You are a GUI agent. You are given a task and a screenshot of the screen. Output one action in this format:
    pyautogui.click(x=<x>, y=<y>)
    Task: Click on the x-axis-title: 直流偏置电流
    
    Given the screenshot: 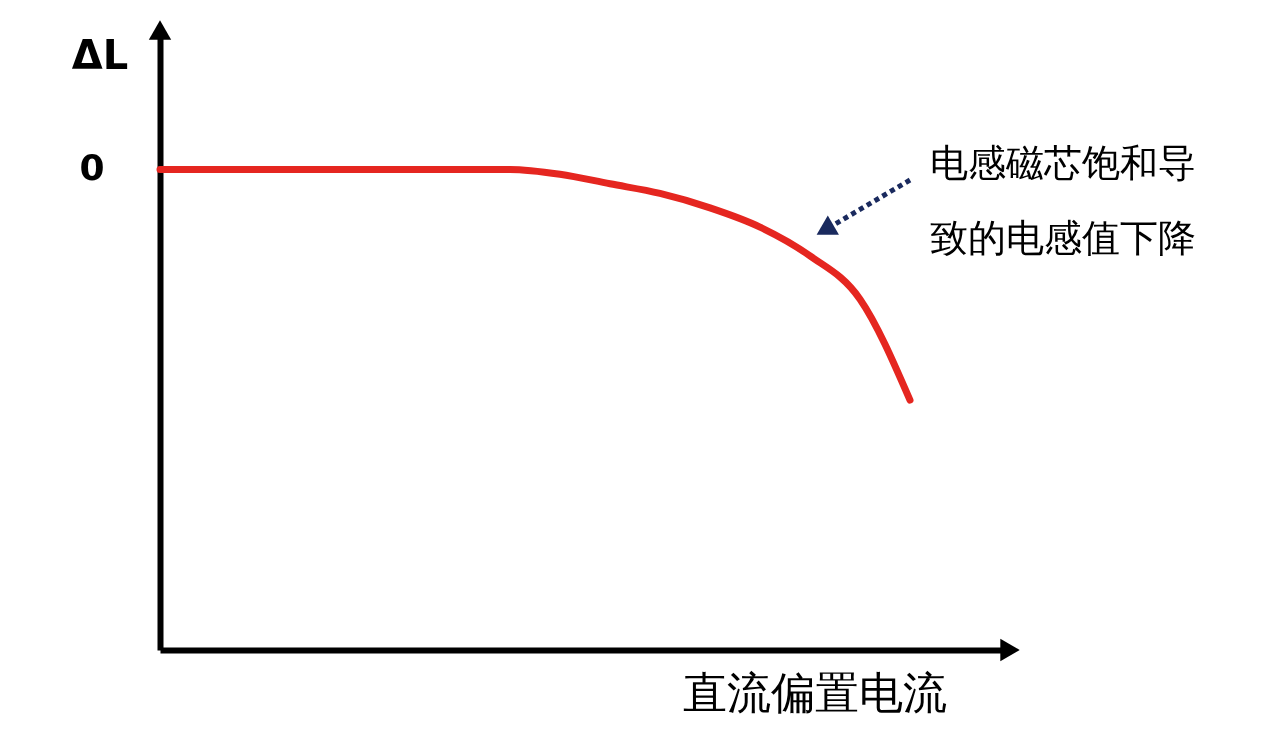 What is the action you would take?
    pyautogui.click(x=815, y=692)
    